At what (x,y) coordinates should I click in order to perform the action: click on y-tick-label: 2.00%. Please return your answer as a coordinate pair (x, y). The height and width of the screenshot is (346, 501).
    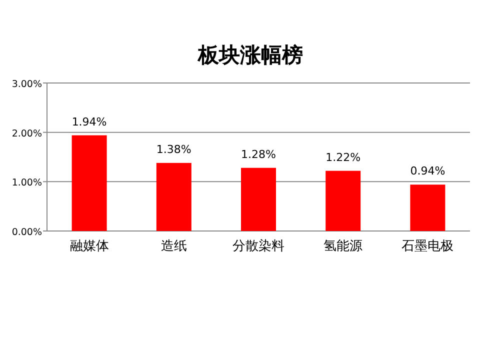
    Looking at the image, I should click on (27, 134).